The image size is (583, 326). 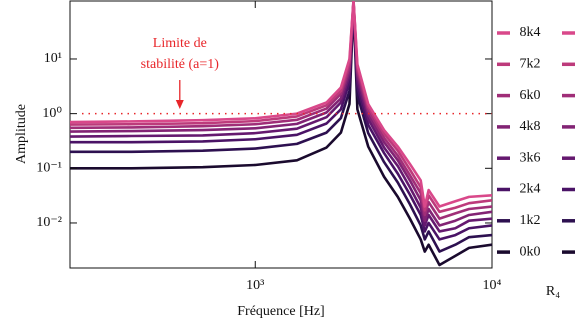 What do you see at coordinates (280, 311) in the screenshot?
I see `x-axis-label: Fréquence [Hz]` at bounding box center [280, 311].